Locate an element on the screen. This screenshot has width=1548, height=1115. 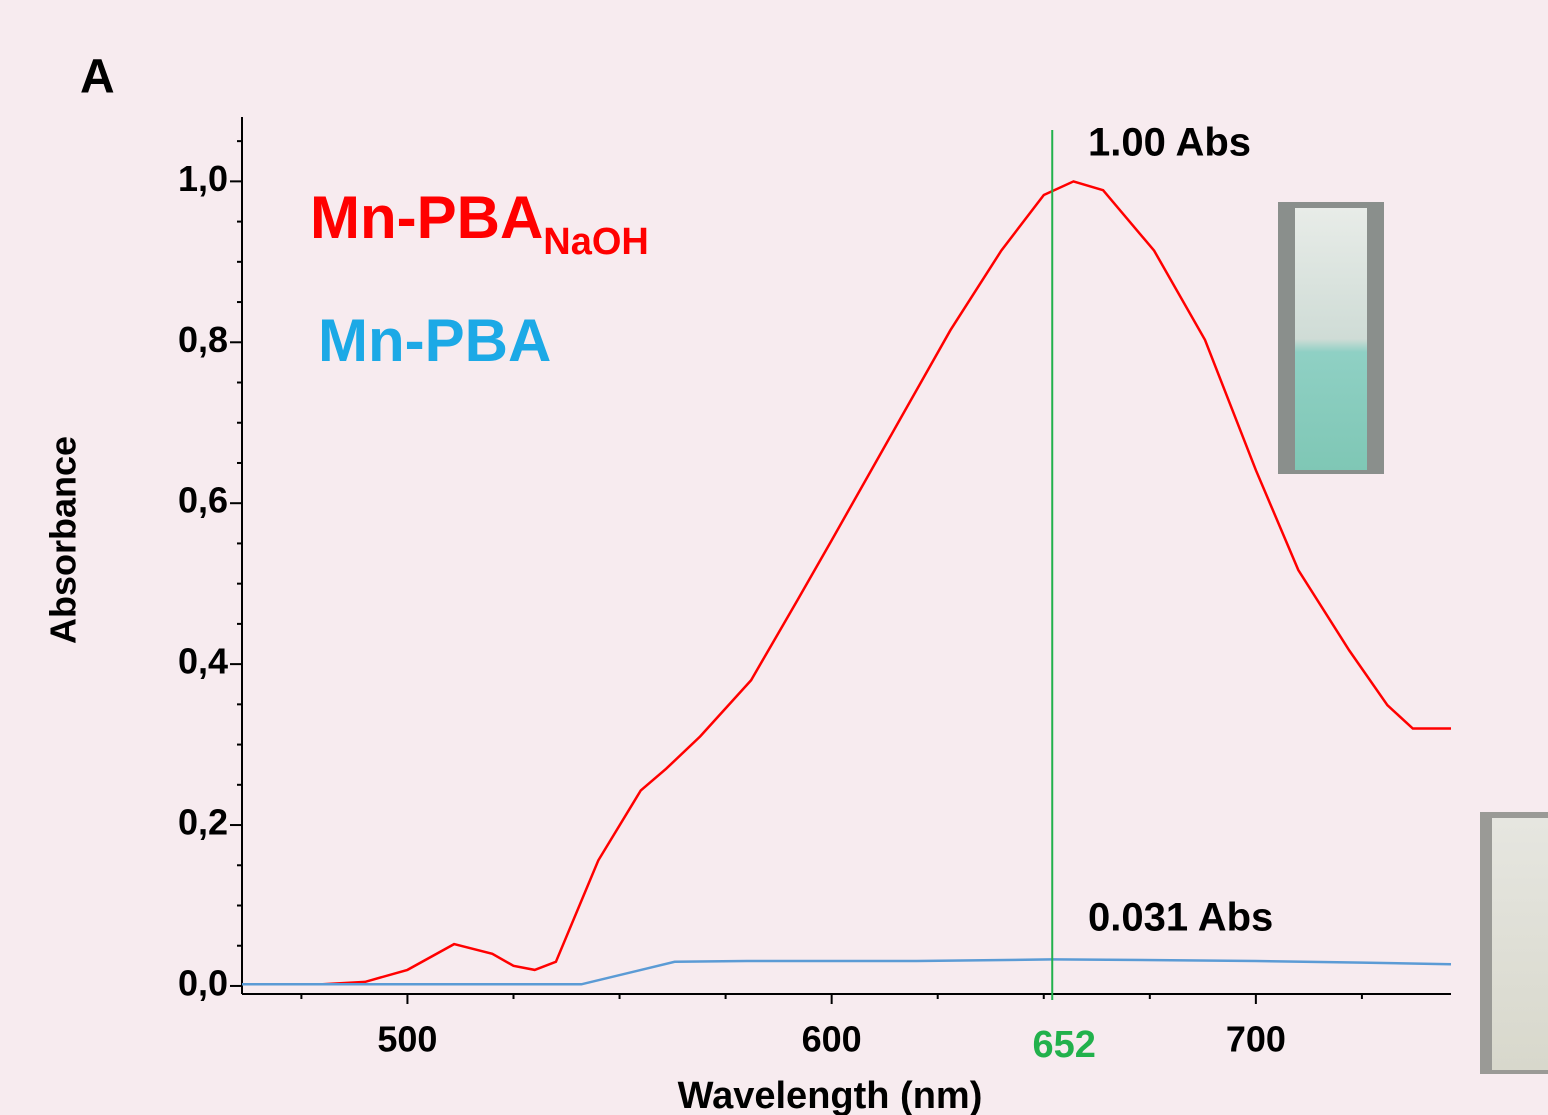
y-tick-label: 1,0 is located at coordinates (203, 178).